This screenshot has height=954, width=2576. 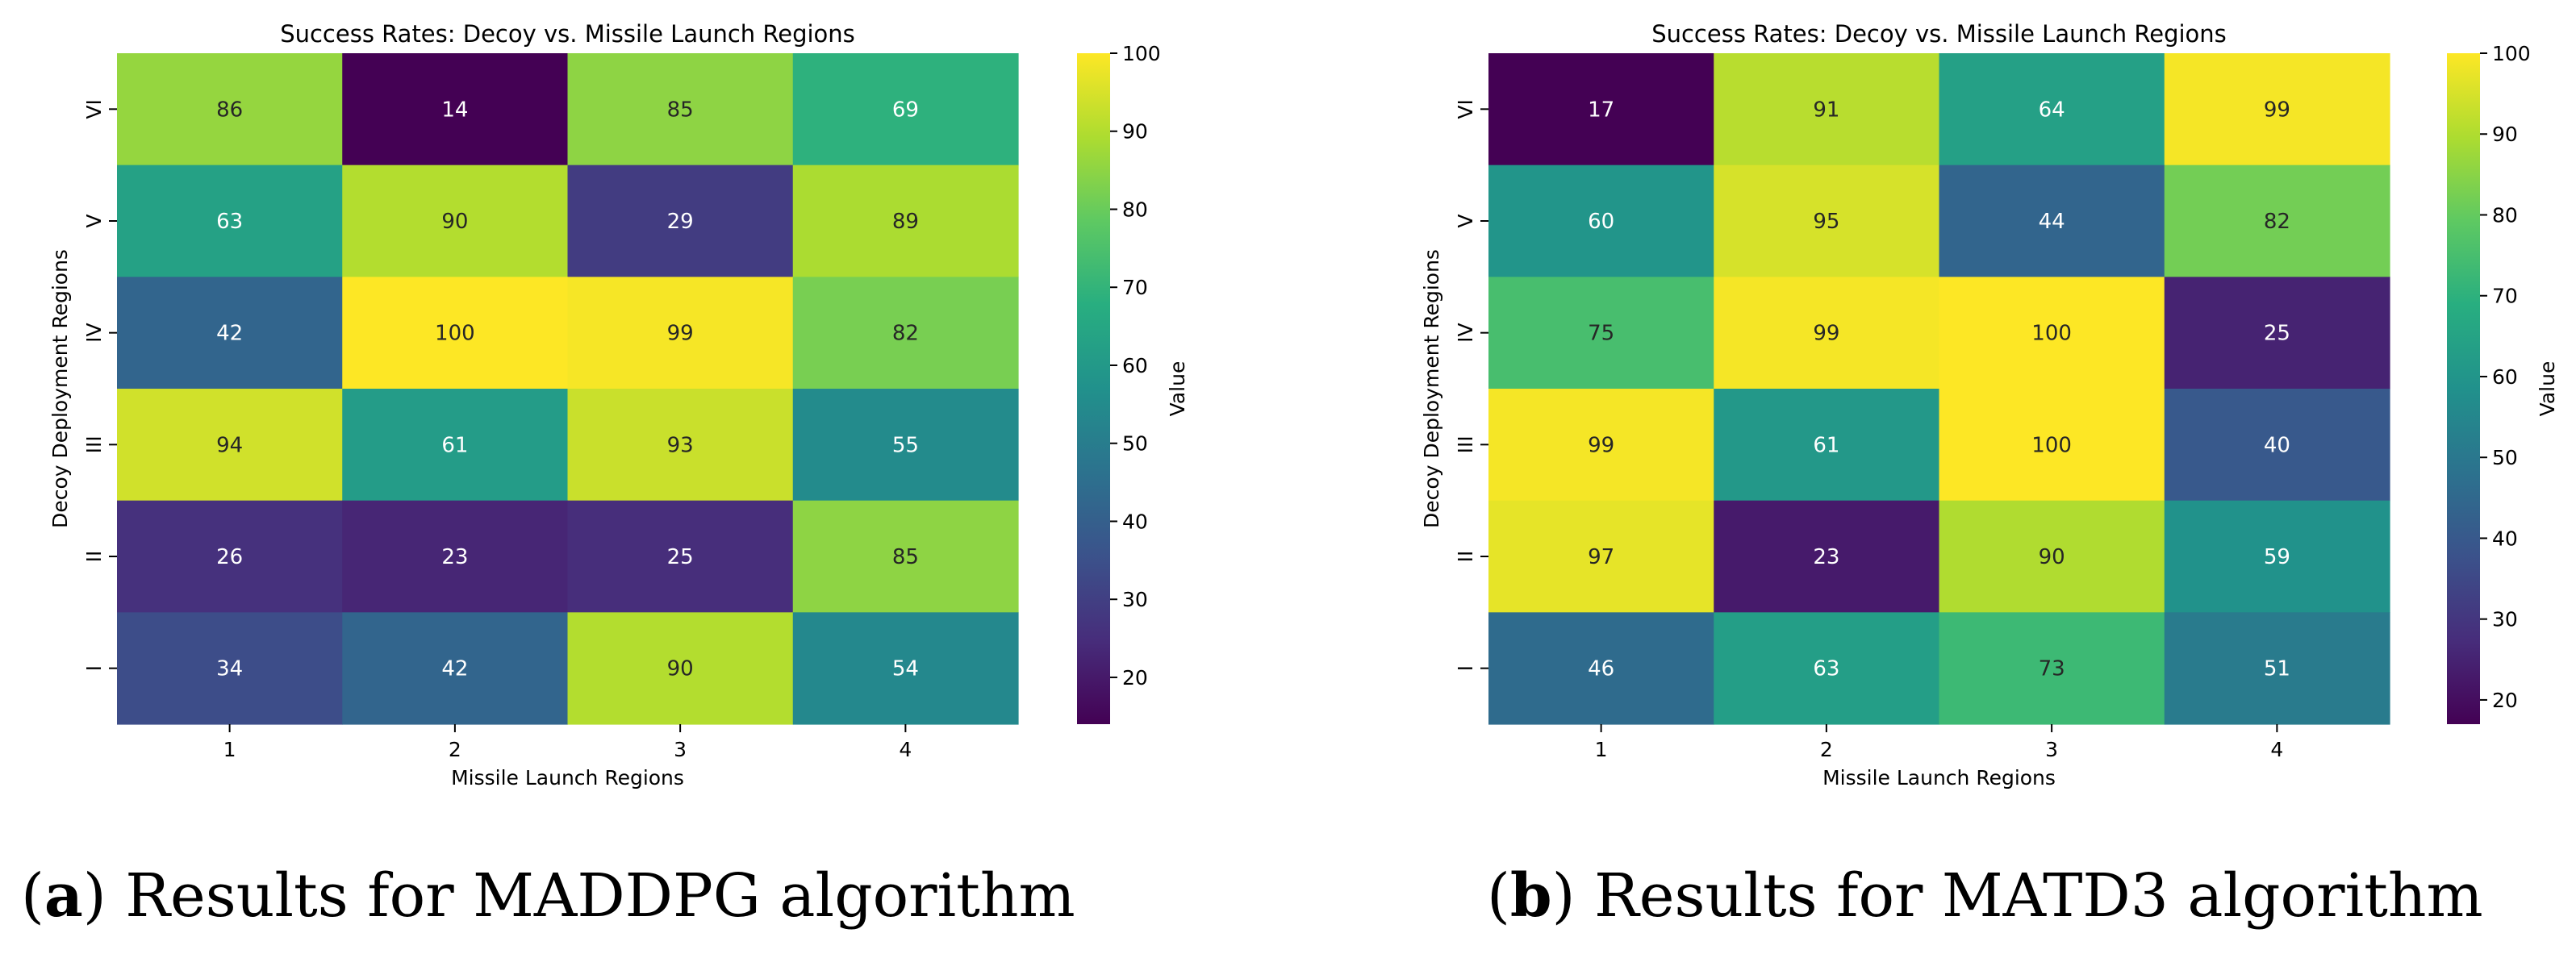 I want to click on heatmap-cell-a-r0-c2, so click(x=681, y=109).